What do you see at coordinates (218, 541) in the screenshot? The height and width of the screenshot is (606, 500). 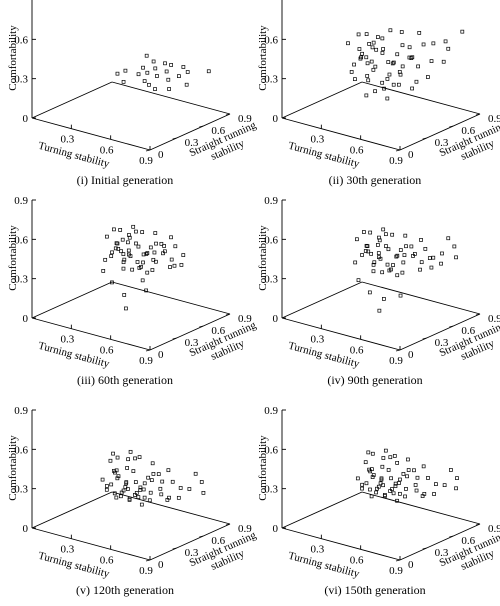 I see `y-tick-label: 0.6` at bounding box center [218, 541].